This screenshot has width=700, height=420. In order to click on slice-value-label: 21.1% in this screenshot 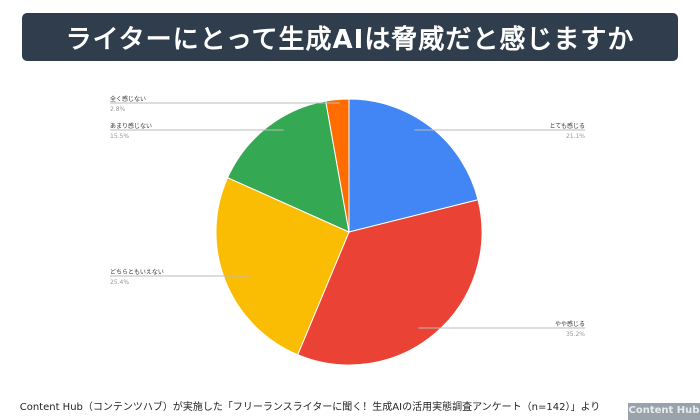, I will do `click(575, 136)`.